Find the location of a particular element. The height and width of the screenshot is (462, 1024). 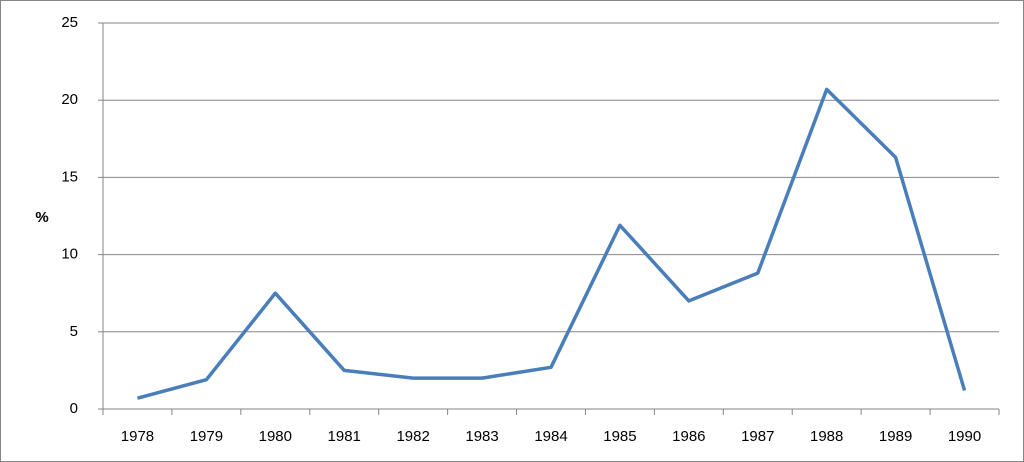

x-tick-label: 1982 is located at coordinates (412, 436).